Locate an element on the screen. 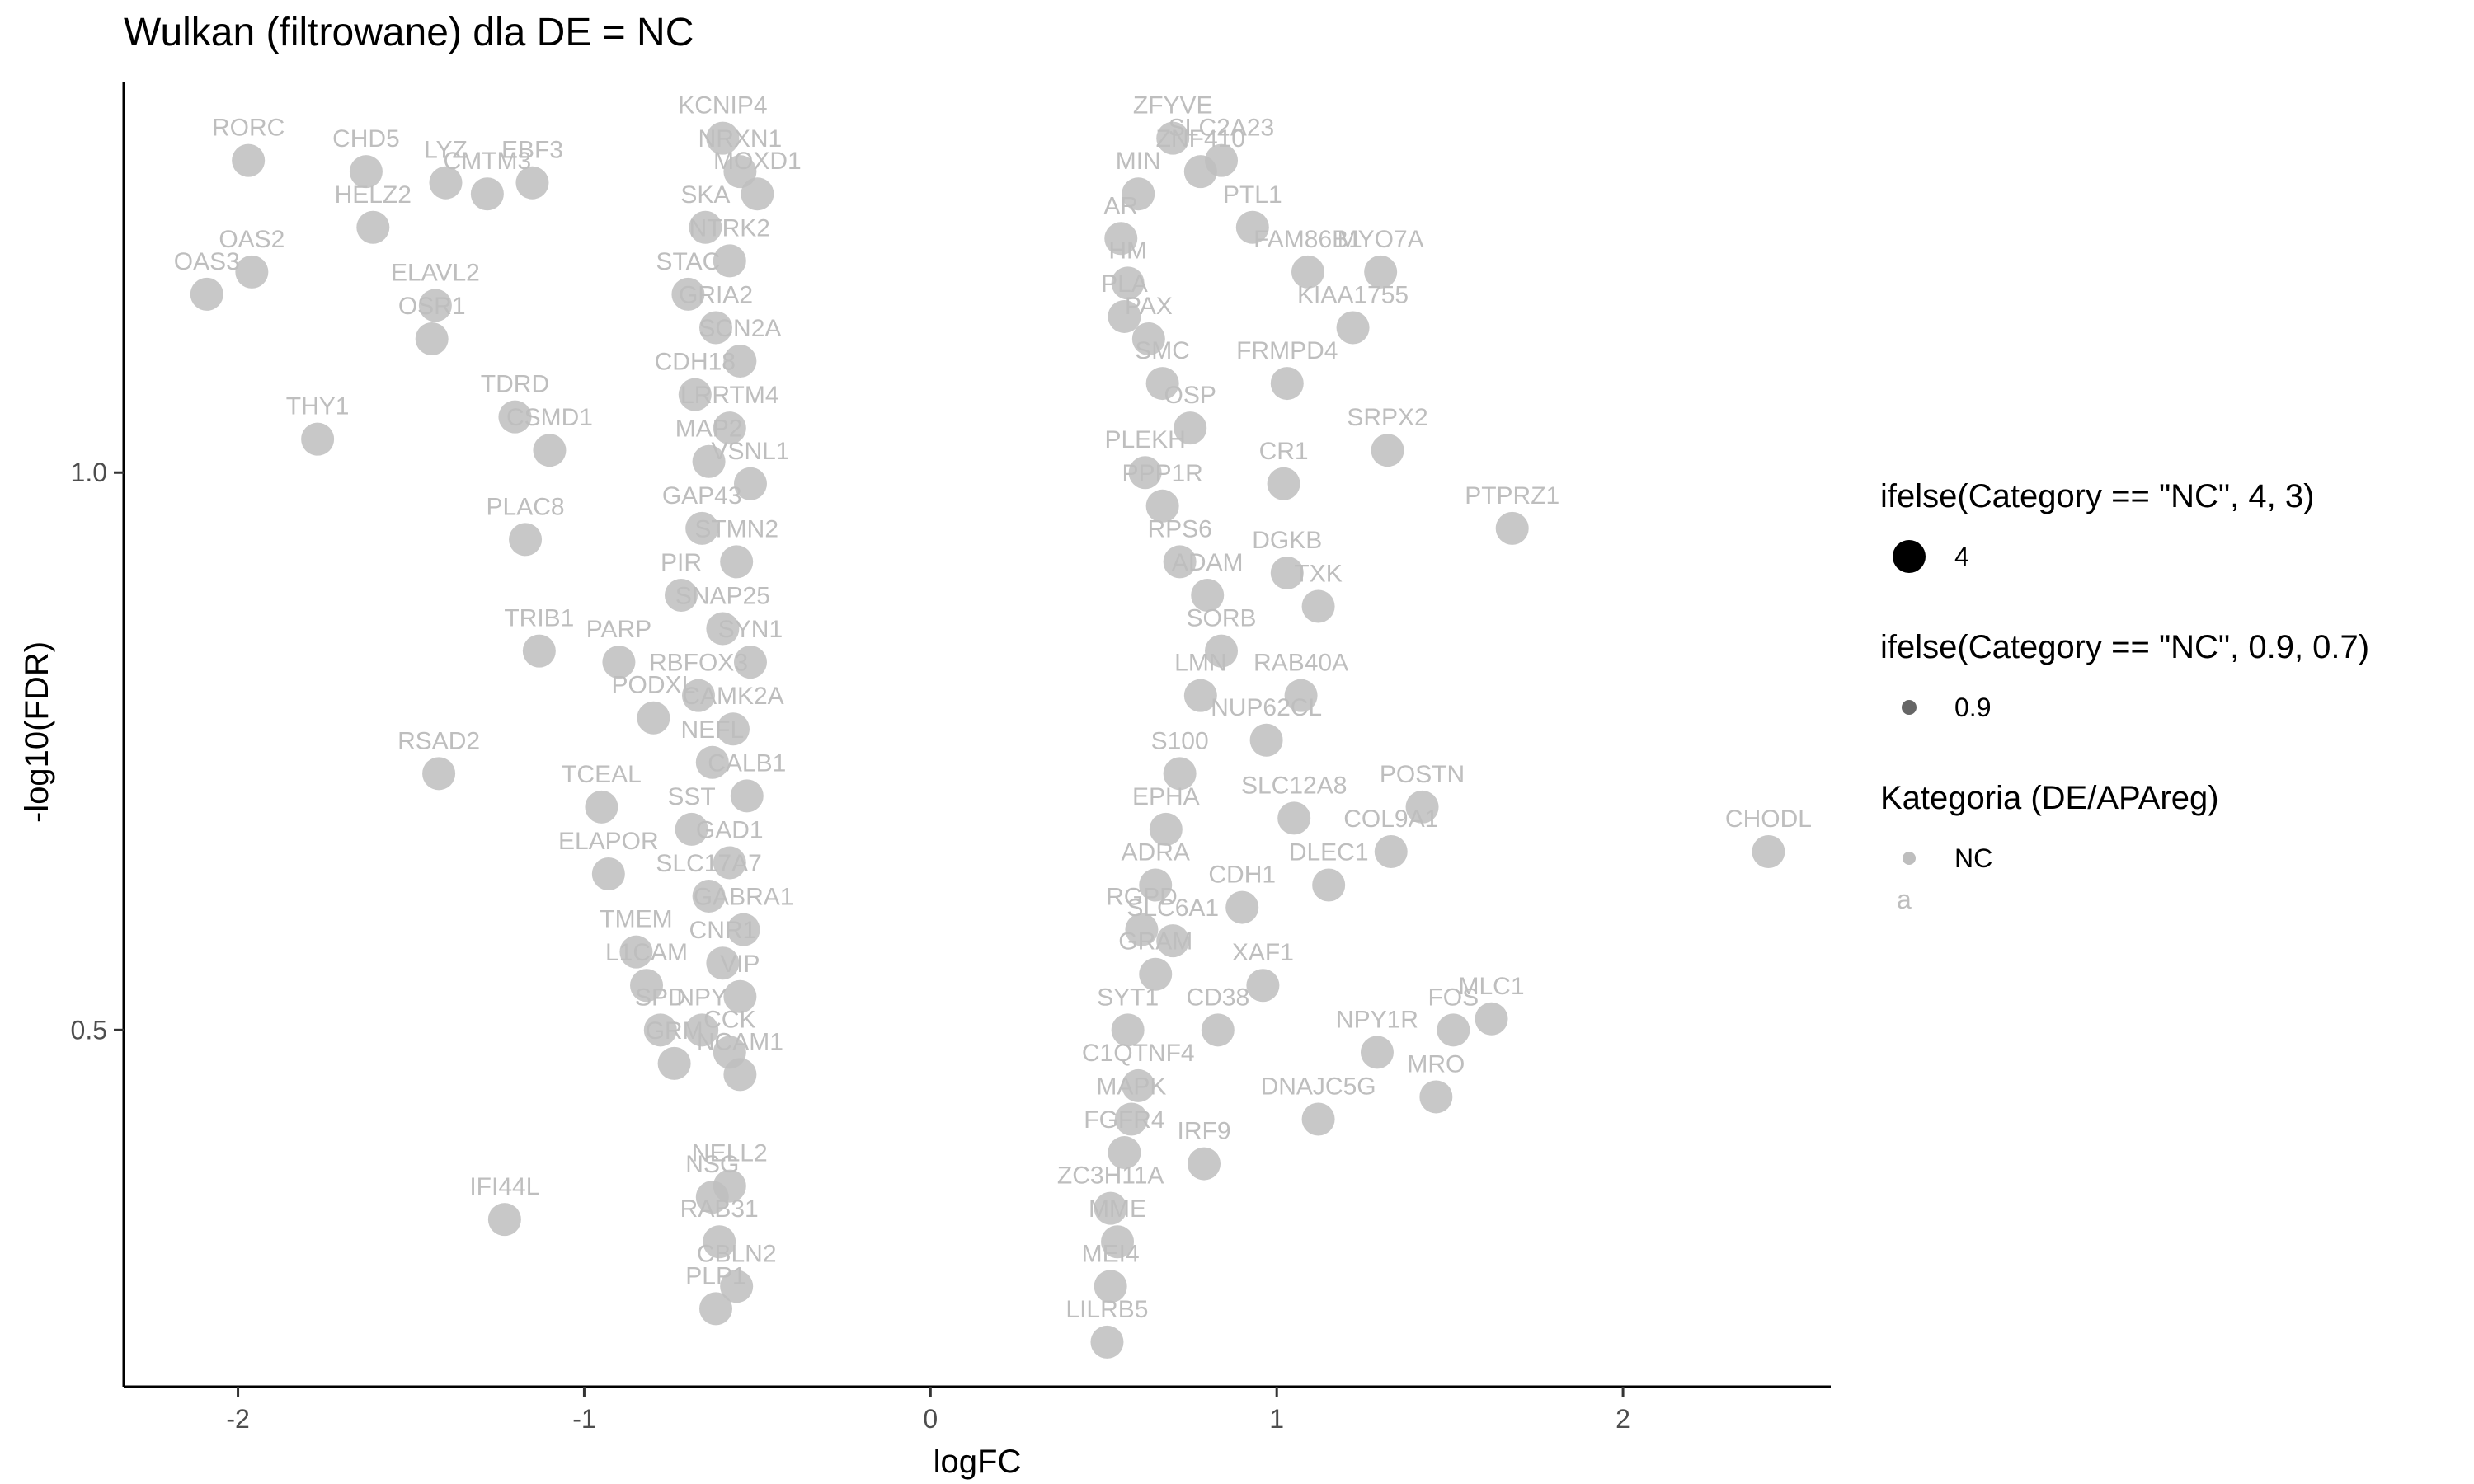  point-label: PTL1 is located at coordinates (1252, 195).